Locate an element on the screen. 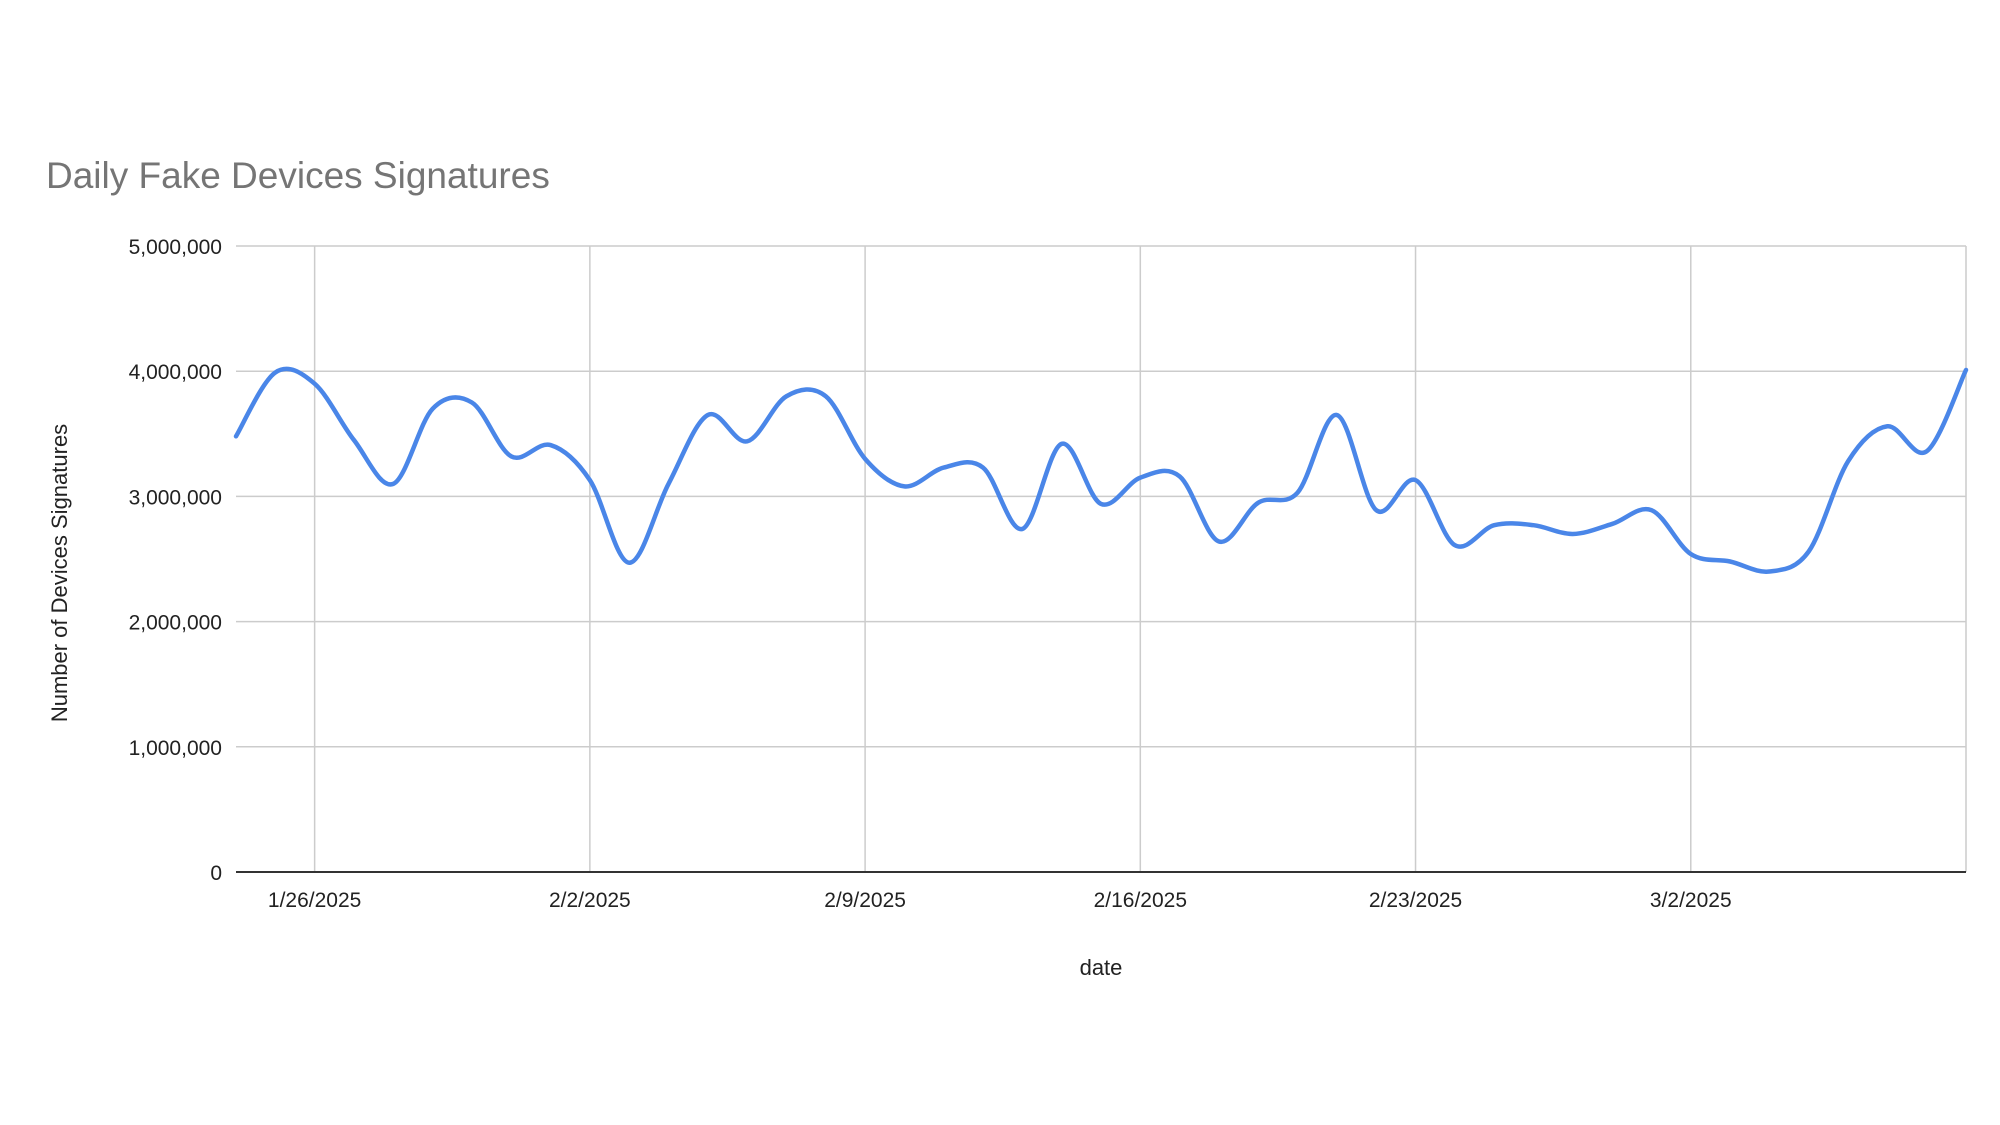 This screenshot has height=1125, width=2000. y-tick-label: 5,000,000 is located at coordinates (175, 247).